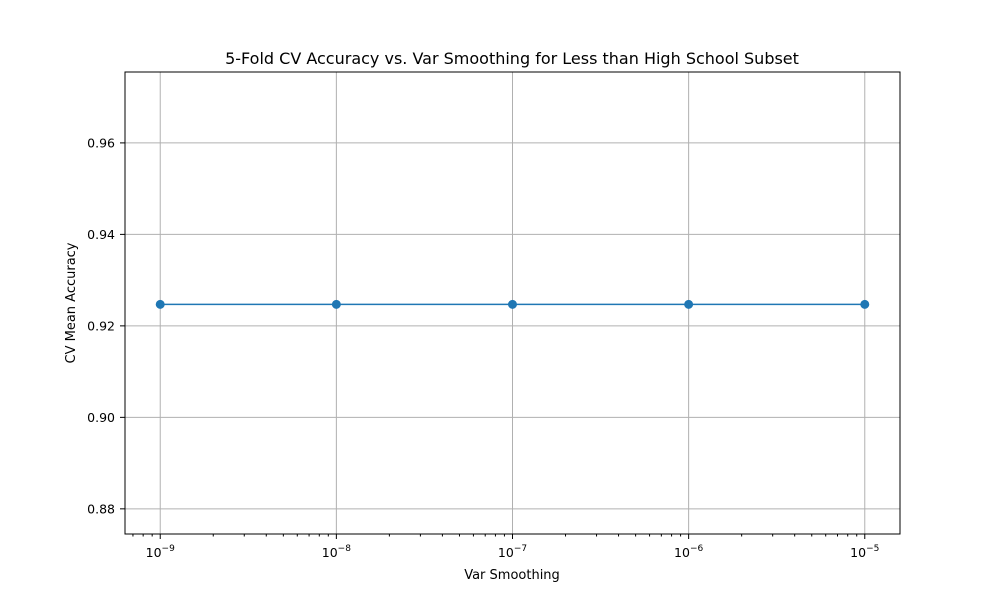 The image size is (1000, 600). I want to click on x-tick-label: 10⁻⁹, so click(160, 552).